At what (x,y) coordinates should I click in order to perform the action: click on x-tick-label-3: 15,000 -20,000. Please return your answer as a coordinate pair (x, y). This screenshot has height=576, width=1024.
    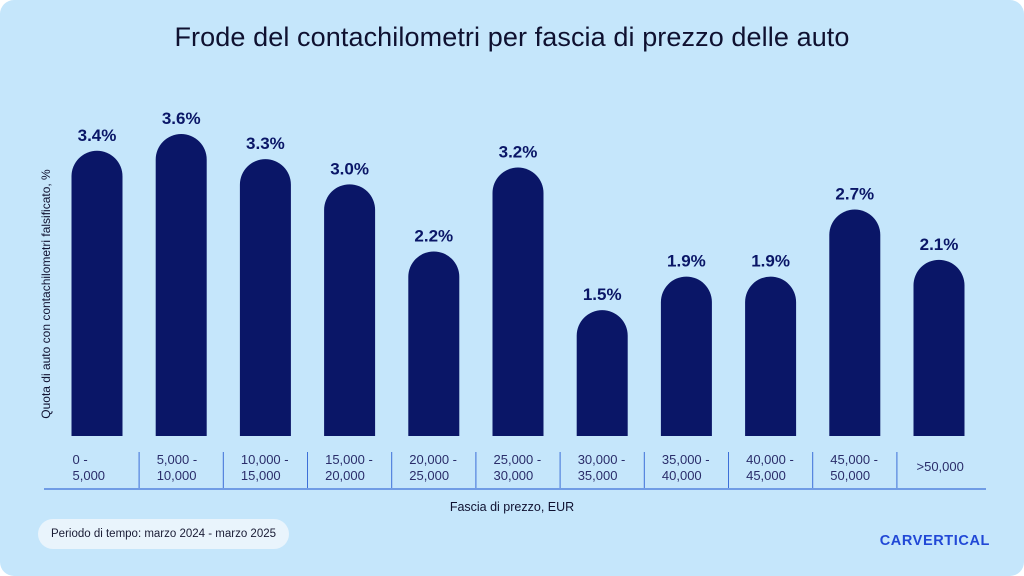
    Looking at the image, I should click on (349, 467).